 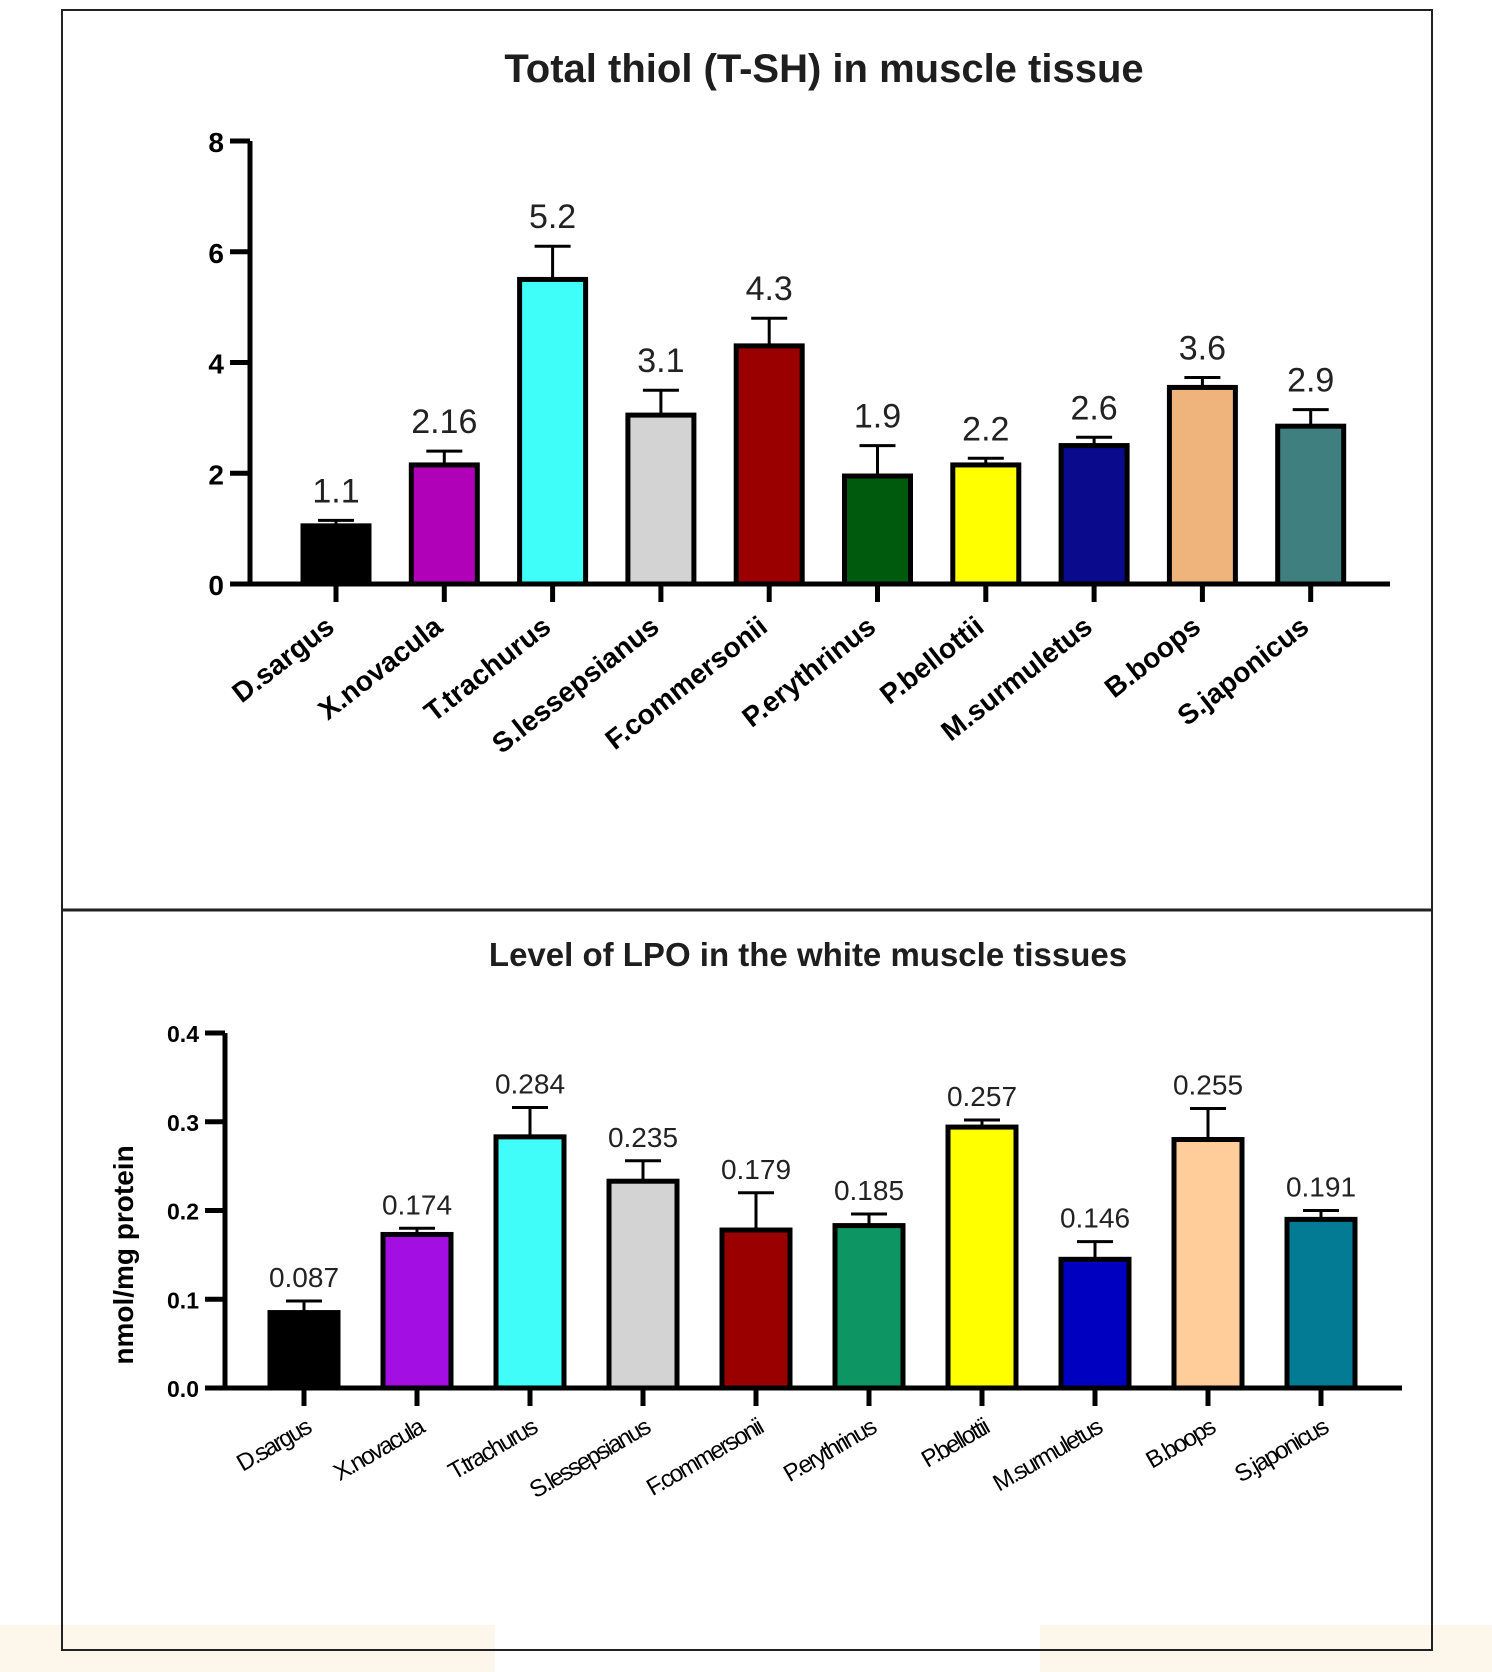 I want to click on chart-1-data-label: 2.9, so click(x=1310, y=381).